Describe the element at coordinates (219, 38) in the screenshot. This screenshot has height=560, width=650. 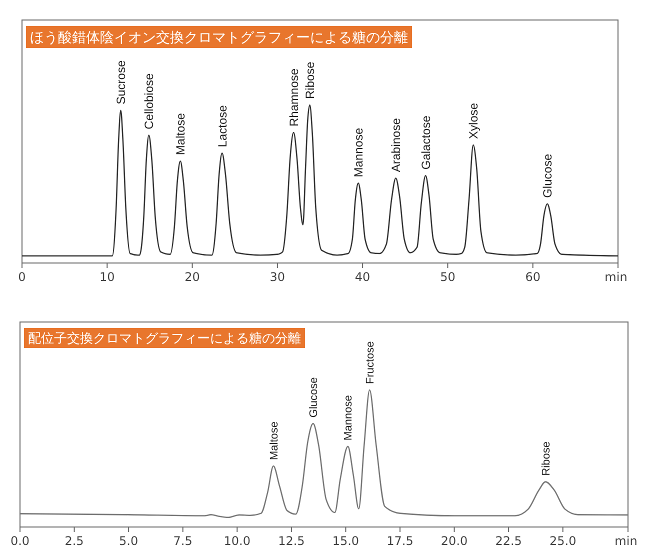
I see `chart-title: ほう酸錯体陰イオン交換クロマトグラフィーによる糖の分離` at that location.